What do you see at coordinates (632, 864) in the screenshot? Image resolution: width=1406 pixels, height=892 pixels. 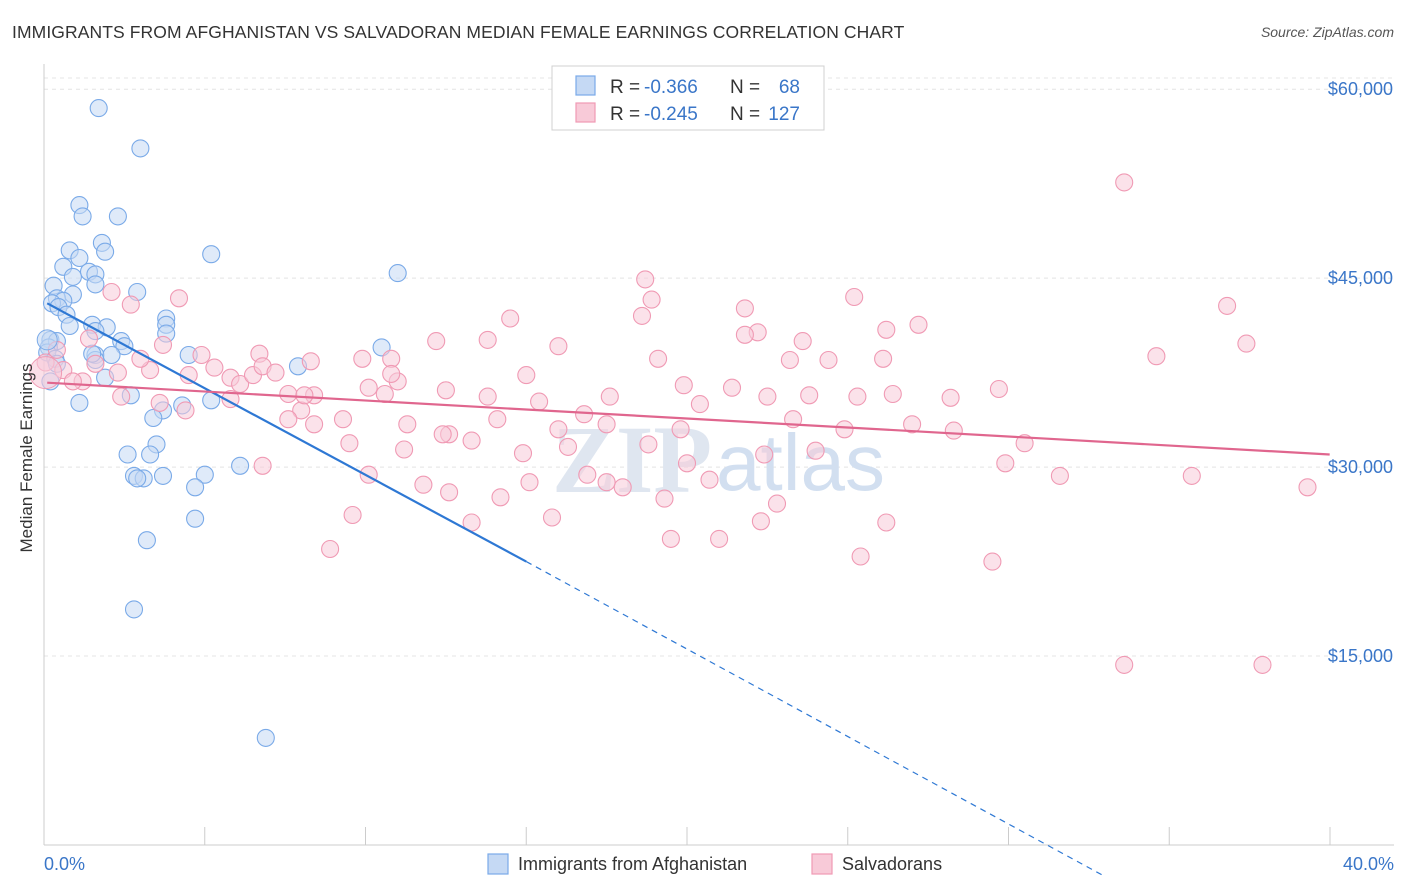 I see `bottom-legend-label-afghanistan: Immigrants from Afghanistan` at bounding box center [632, 864].